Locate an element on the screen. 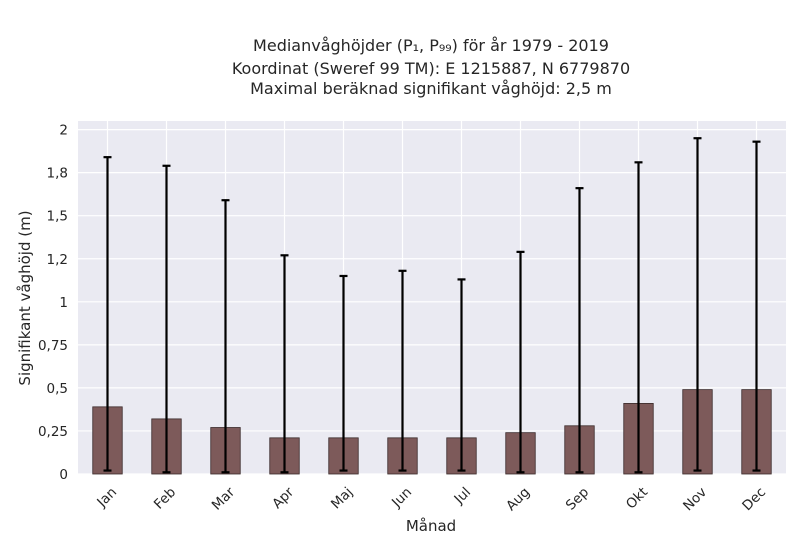 This screenshot has height=550, width=800. x-tick-label: Mar is located at coordinates (224, 499).